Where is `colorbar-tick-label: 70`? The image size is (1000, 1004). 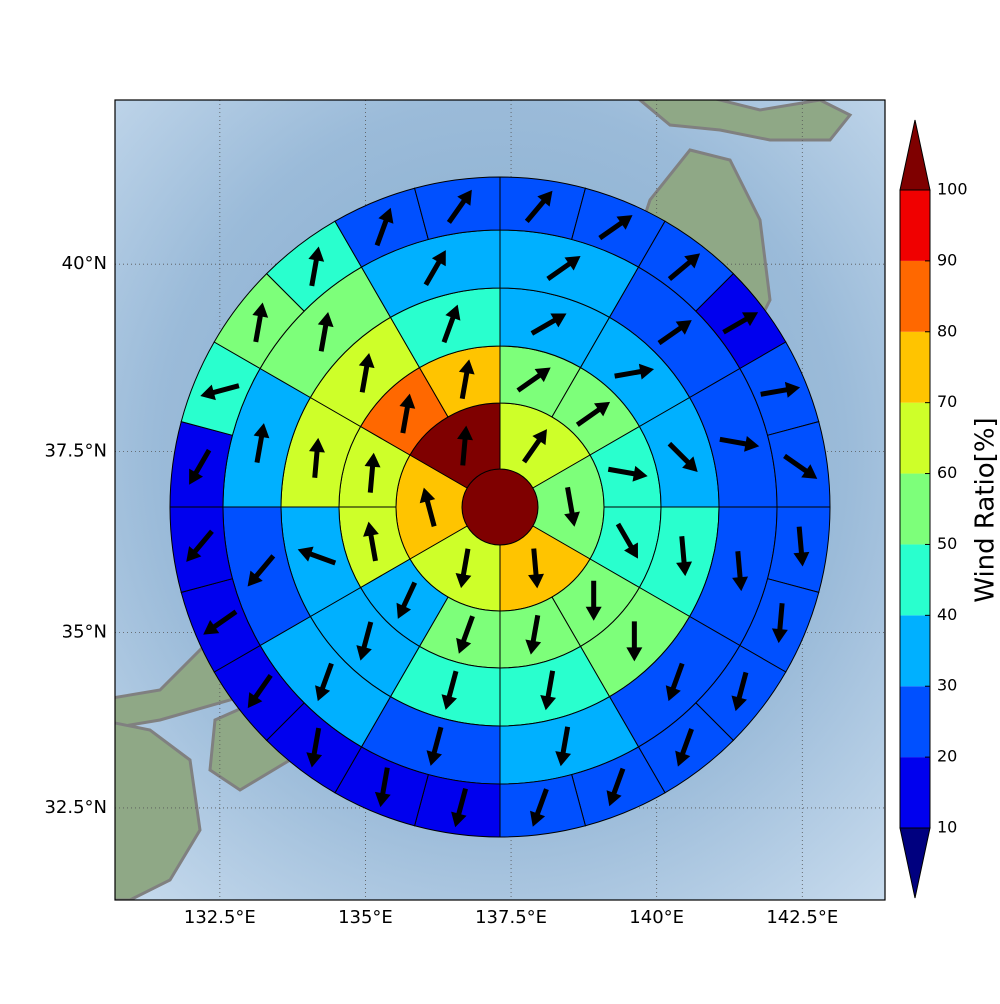
colorbar-tick-label: 70 is located at coordinates (947, 401).